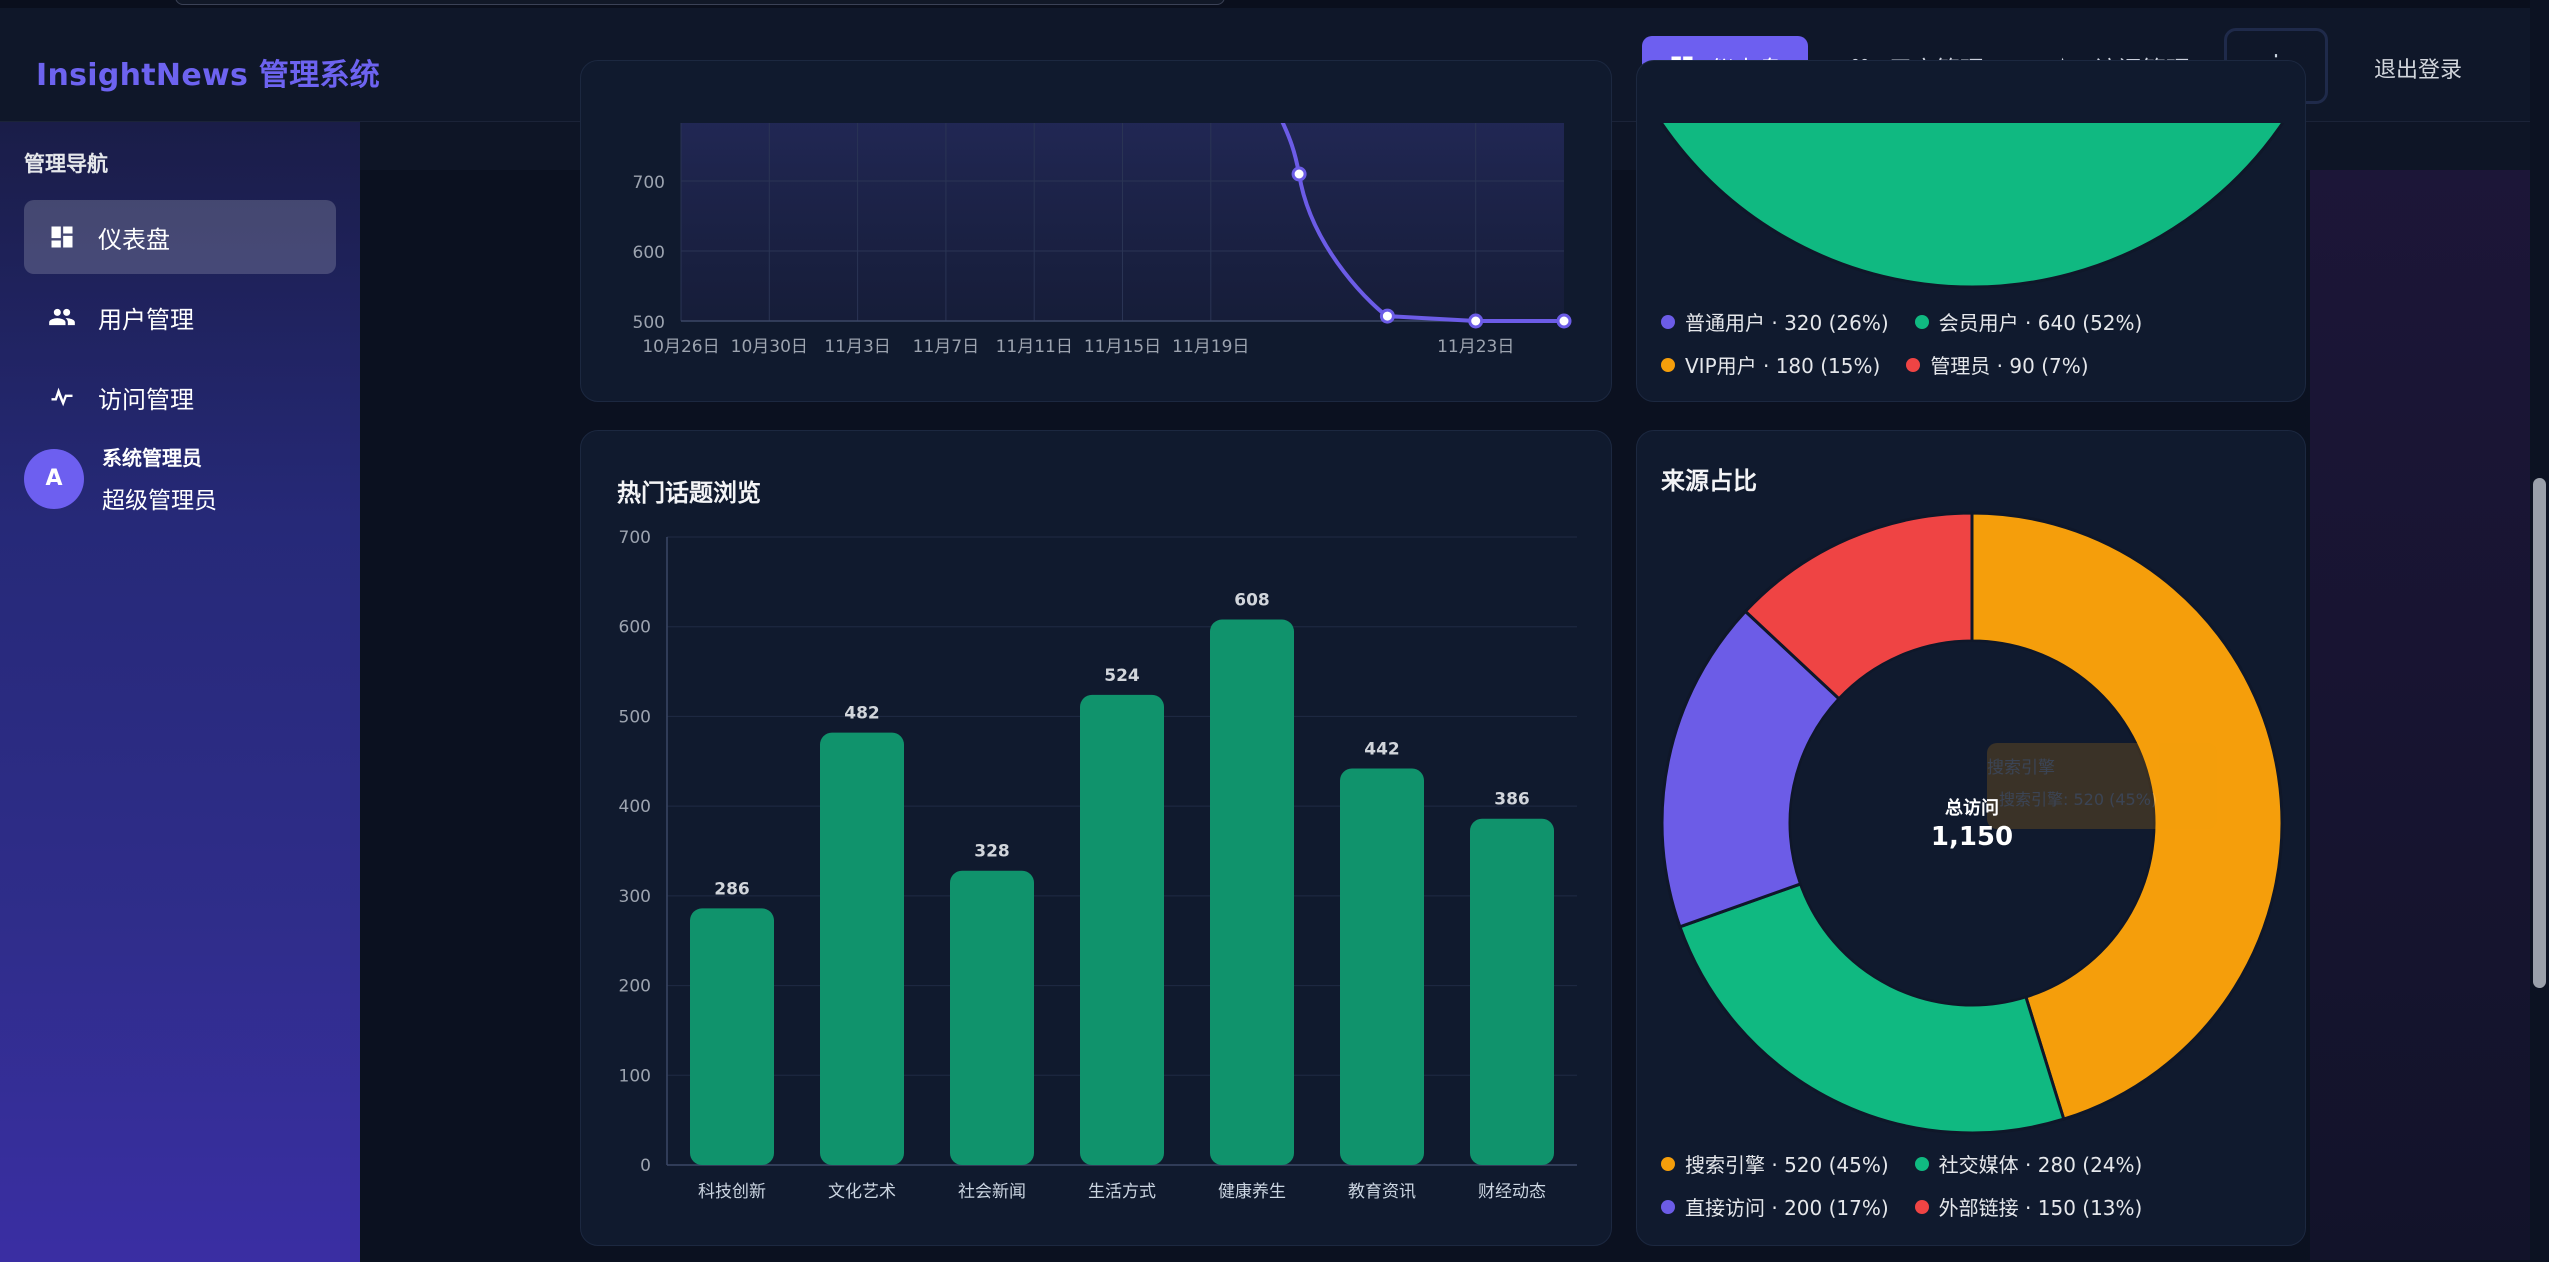 The image size is (2549, 1262). Describe the element at coordinates (1709, 481) in the screenshot. I see `card-title: 来源占比` at that location.